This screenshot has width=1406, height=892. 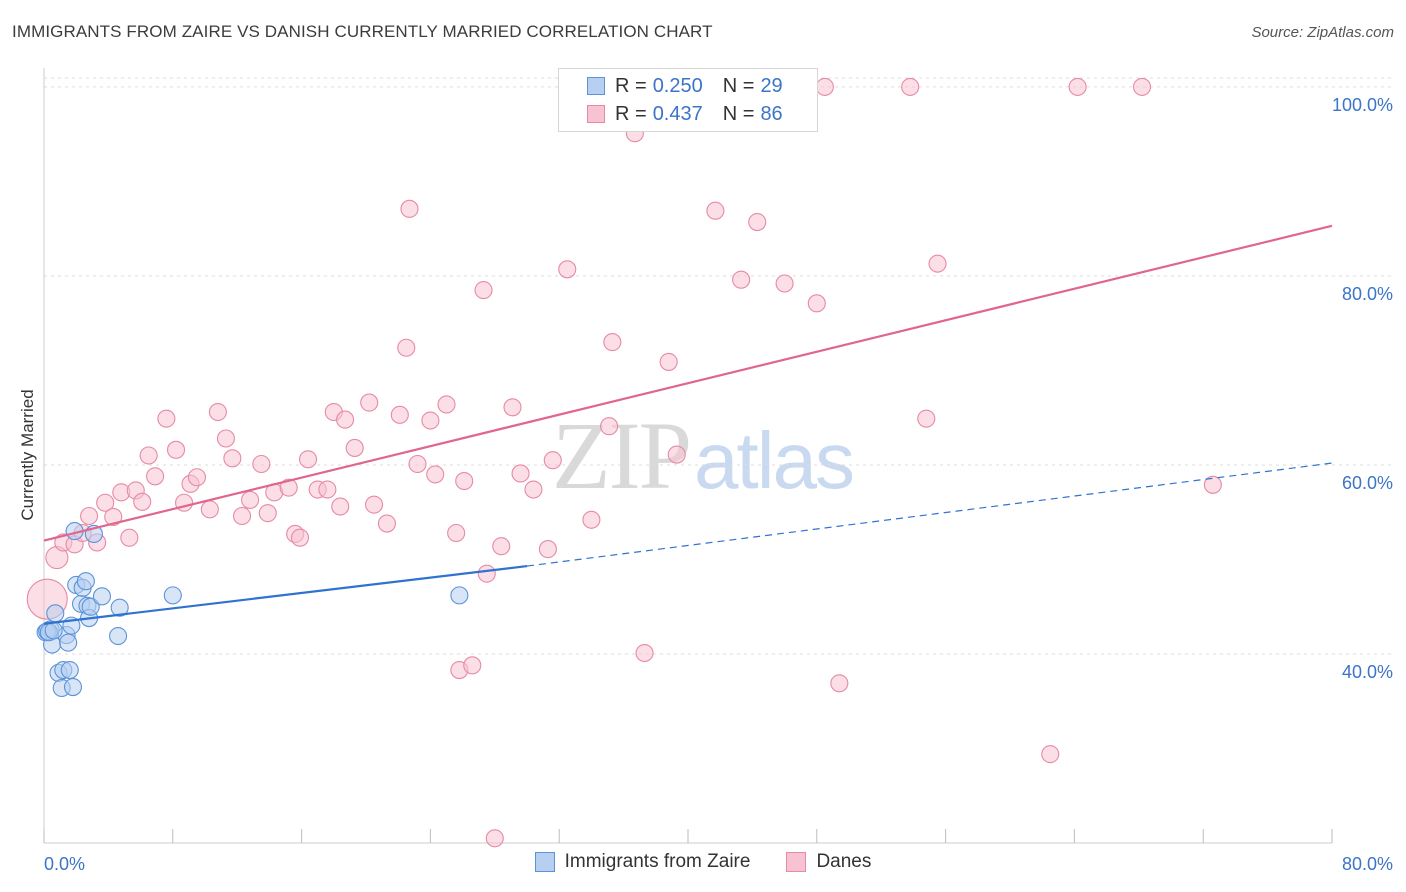 I want to click on zaire-trend-extension, so click(x=929, y=514).